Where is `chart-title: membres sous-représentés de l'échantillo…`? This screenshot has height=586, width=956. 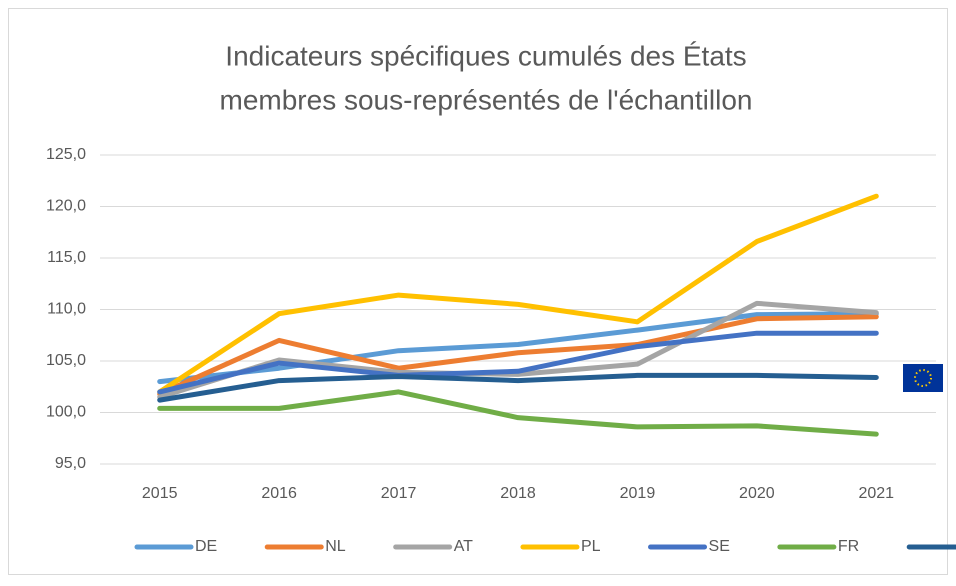
chart-title: membres sous-représentés de l'échantillo… is located at coordinates (486, 99).